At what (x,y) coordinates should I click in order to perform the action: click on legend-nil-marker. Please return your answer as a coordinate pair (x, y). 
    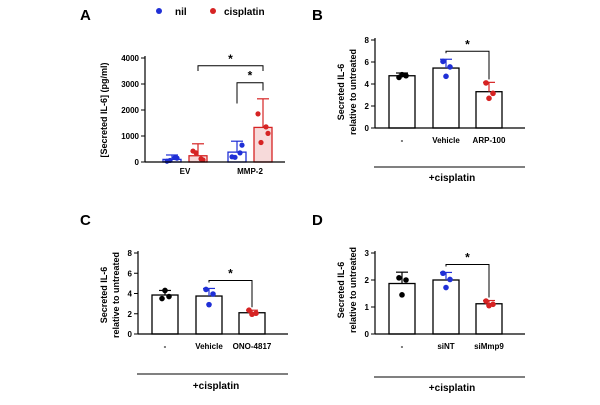
    Looking at the image, I should click on (159, 11).